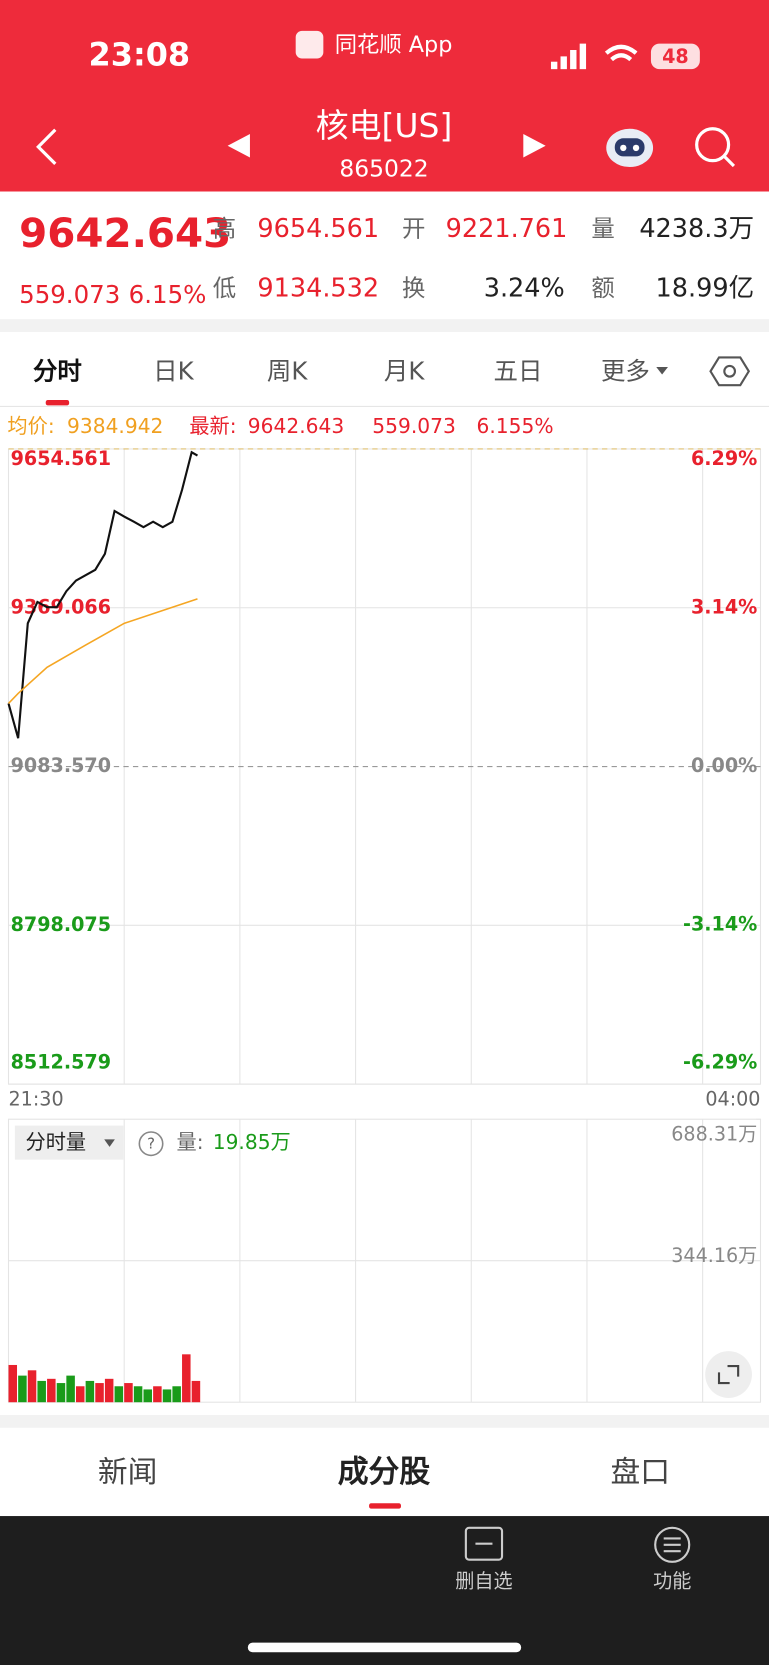 This screenshot has width=769, height=1665. I want to click on settings-dot, so click(730, 371).